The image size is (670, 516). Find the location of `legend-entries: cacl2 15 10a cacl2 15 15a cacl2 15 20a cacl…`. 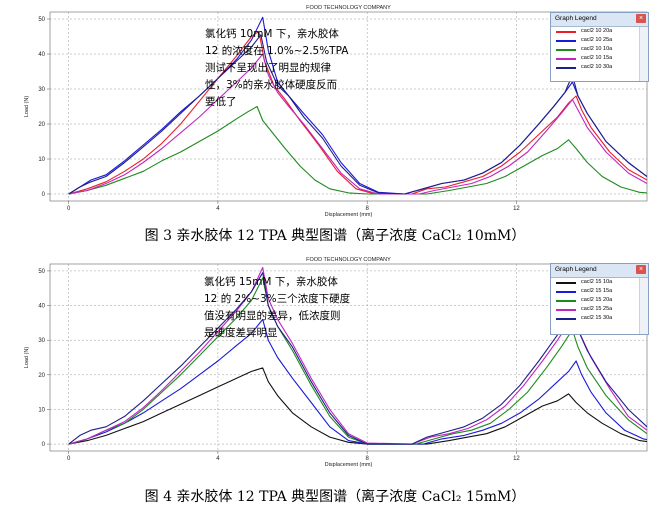

legend-entries: cacl2 15 10a cacl2 15 15a cacl2 15 20a cacl… is located at coordinates (599, 300).